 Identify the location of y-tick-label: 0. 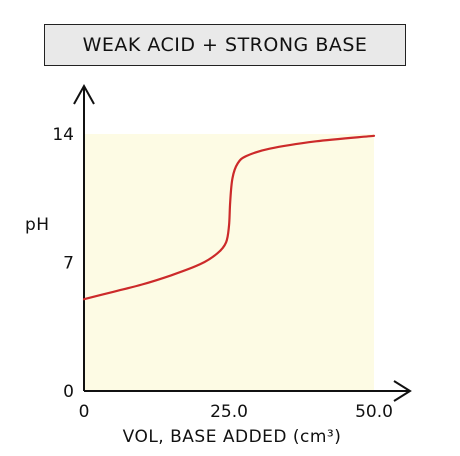
(68, 392).